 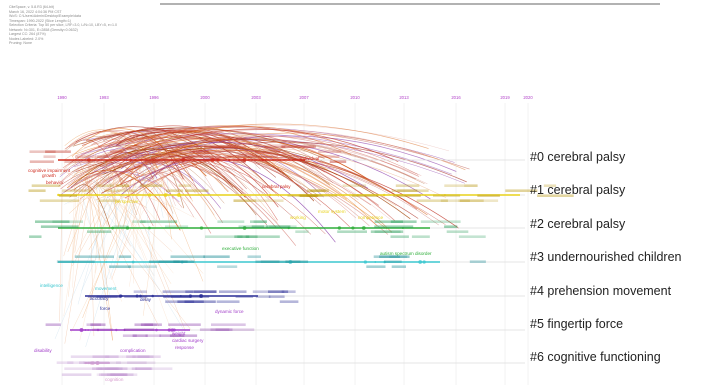 What do you see at coordinates (595, 357) in the screenshot?
I see `cluster-label-6: #6 cognitive functioning` at bounding box center [595, 357].